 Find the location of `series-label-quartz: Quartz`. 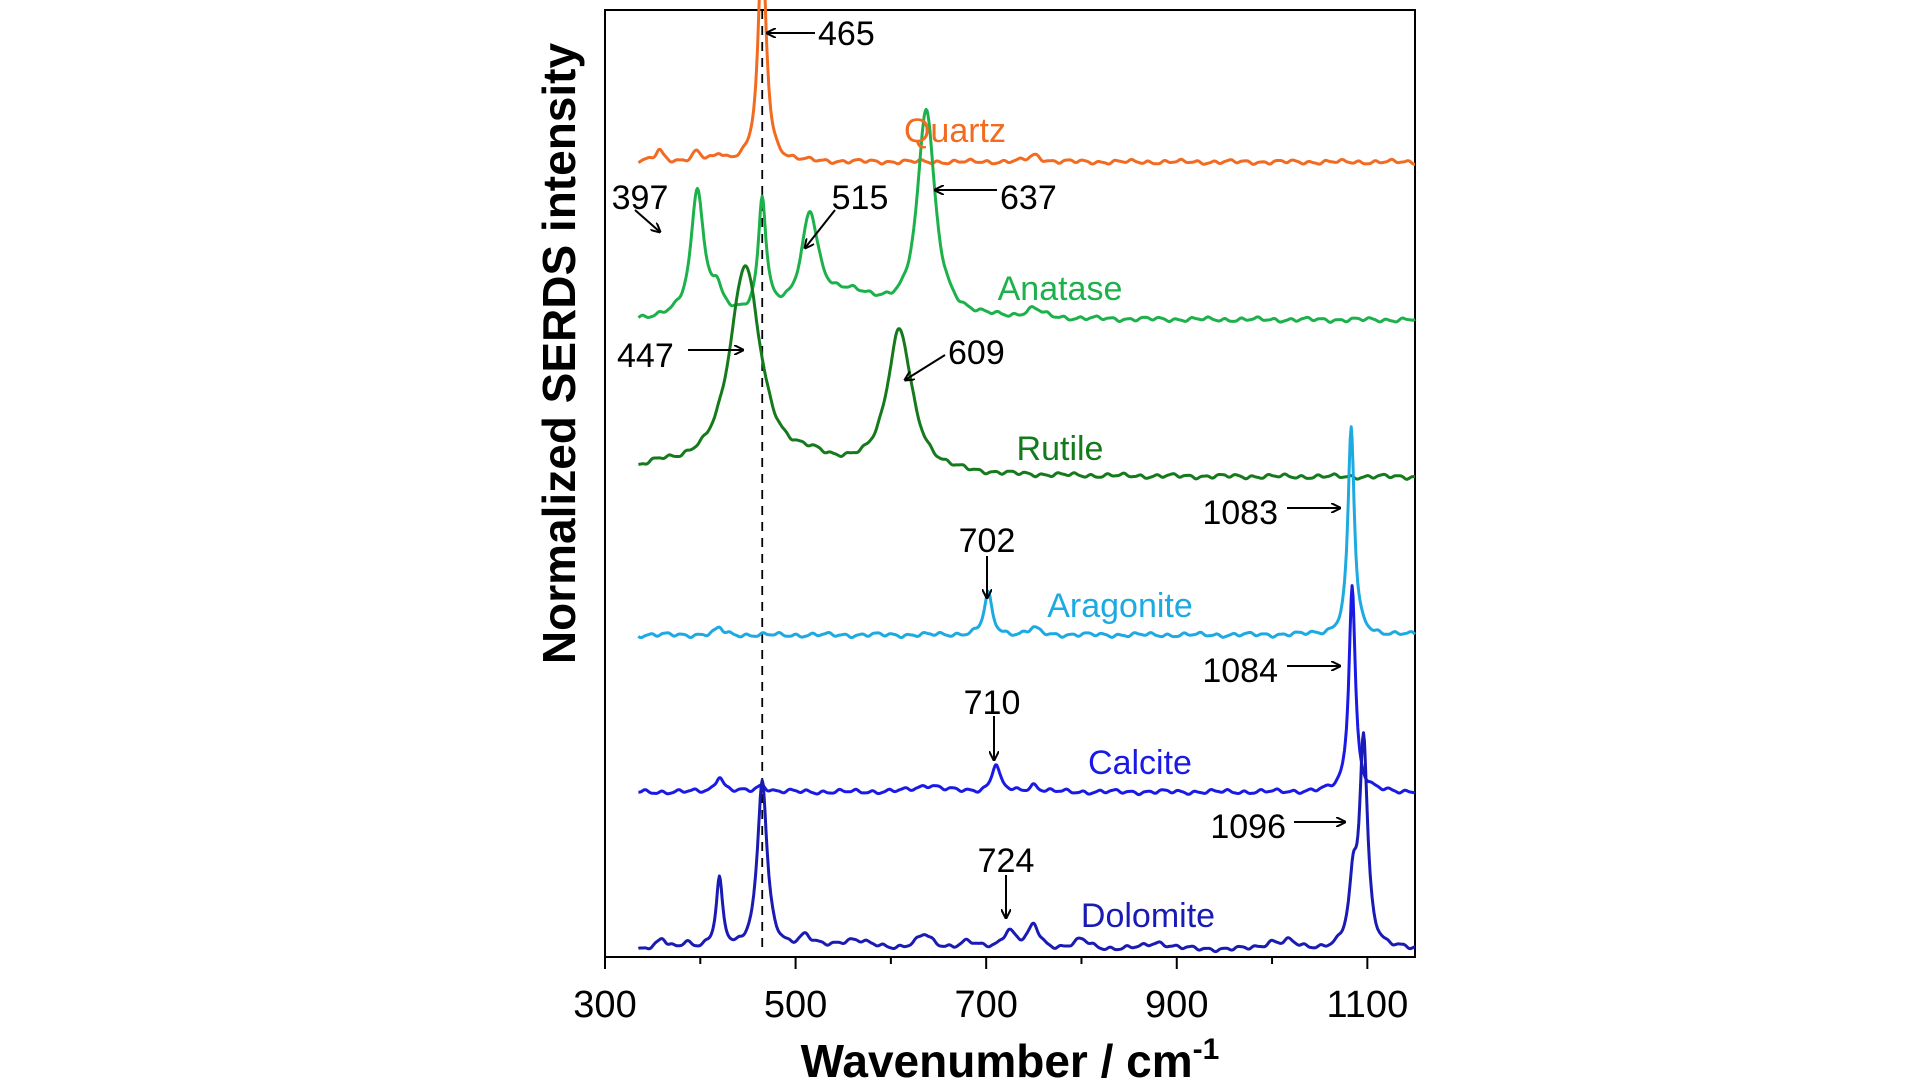

series-label-quartz: Quartz is located at coordinates (955, 131).